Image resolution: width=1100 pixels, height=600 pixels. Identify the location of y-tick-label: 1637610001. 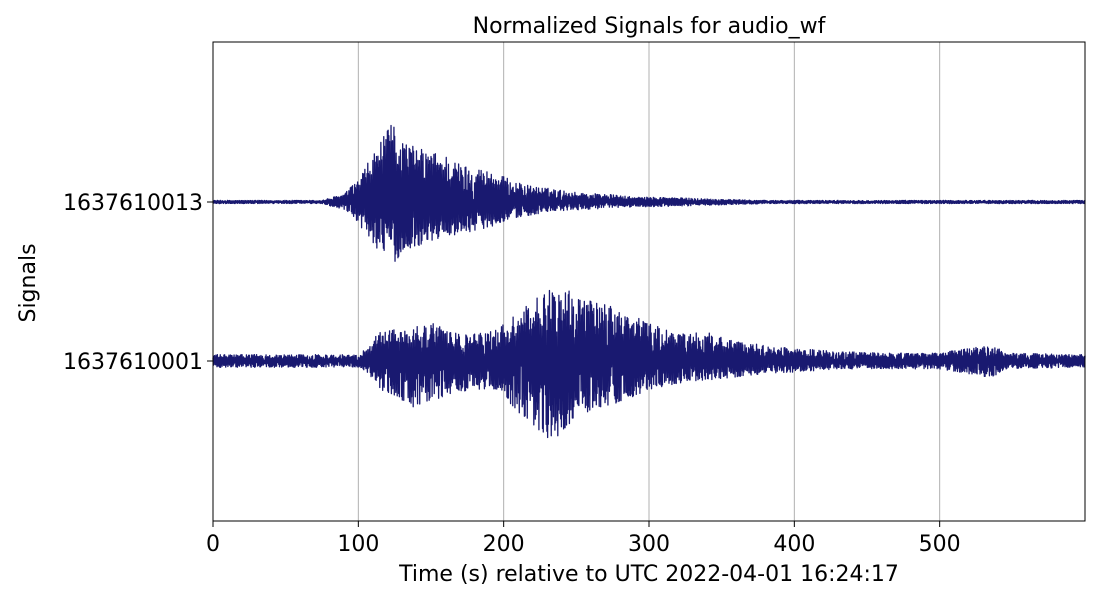
(133, 362).